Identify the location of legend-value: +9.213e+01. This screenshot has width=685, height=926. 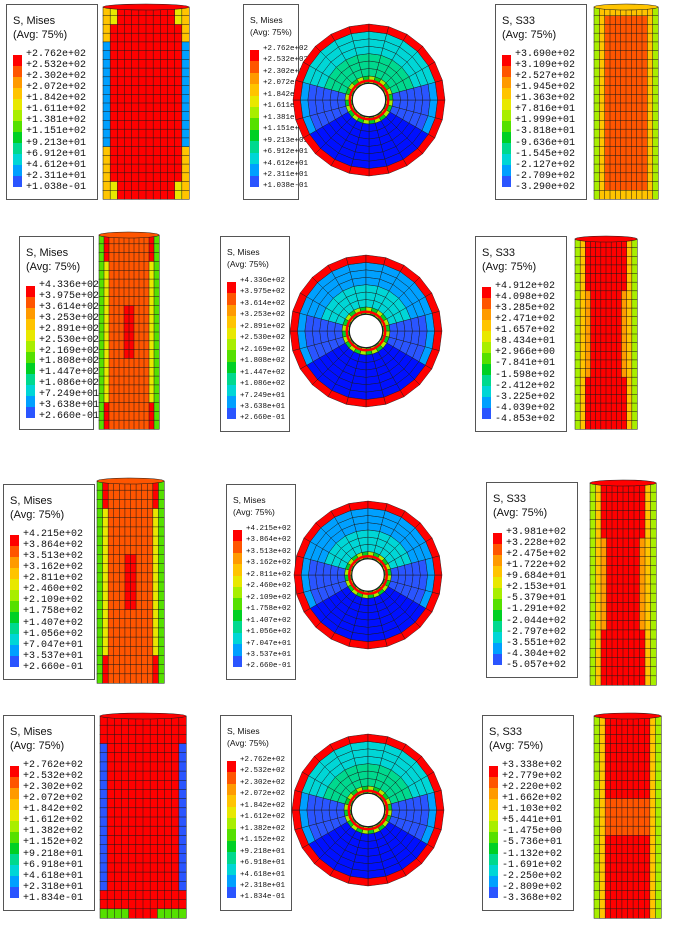
(286, 140).